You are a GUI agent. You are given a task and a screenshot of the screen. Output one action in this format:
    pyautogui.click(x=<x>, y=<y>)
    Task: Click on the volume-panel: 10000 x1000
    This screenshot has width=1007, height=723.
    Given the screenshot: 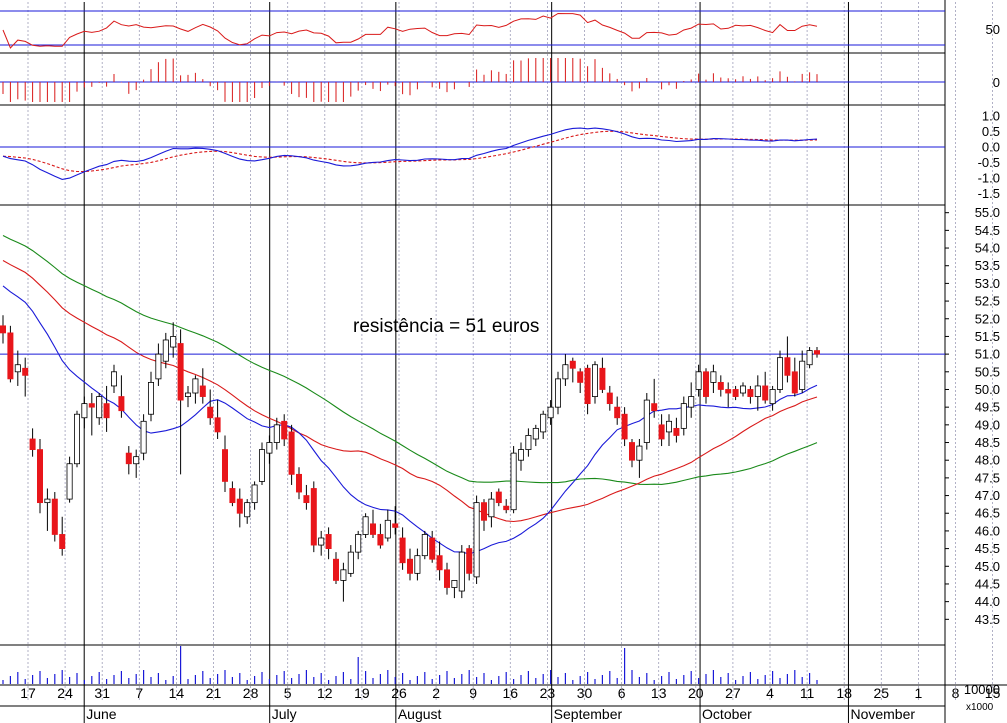 What is the action you would take?
    pyautogui.click(x=501, y=679)
    